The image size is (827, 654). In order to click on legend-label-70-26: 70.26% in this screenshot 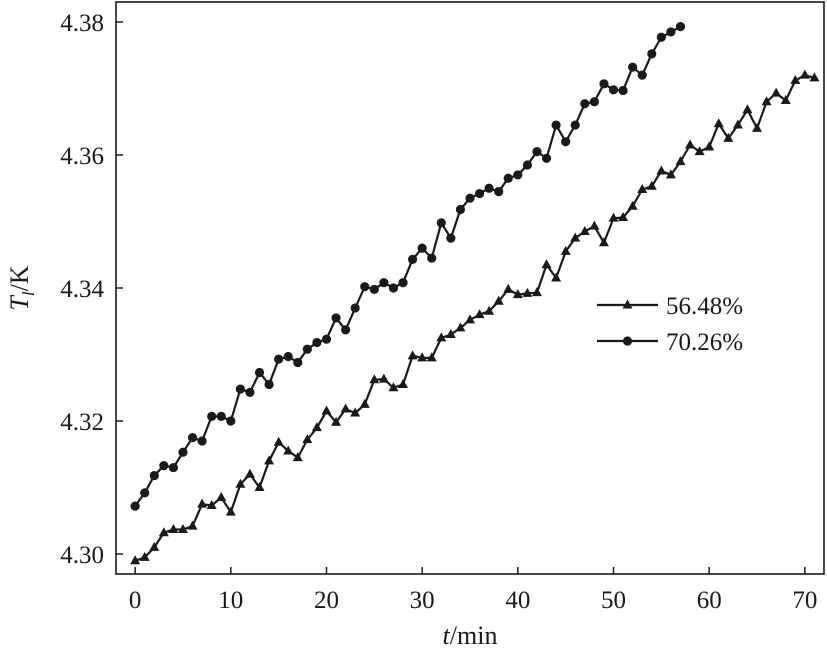, I will do `click(704, 342)`.